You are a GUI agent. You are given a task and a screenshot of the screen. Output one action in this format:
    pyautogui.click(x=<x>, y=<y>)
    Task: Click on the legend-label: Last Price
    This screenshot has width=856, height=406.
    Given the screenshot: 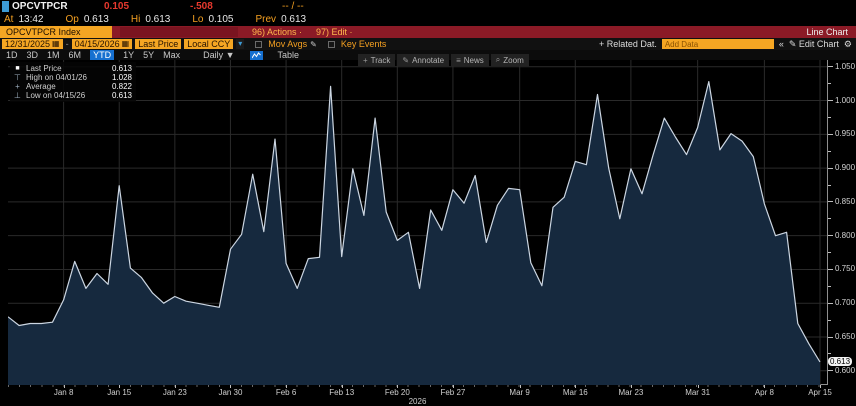 What is the action you would take?
    pyautogui.click(x=44, y=68)
    